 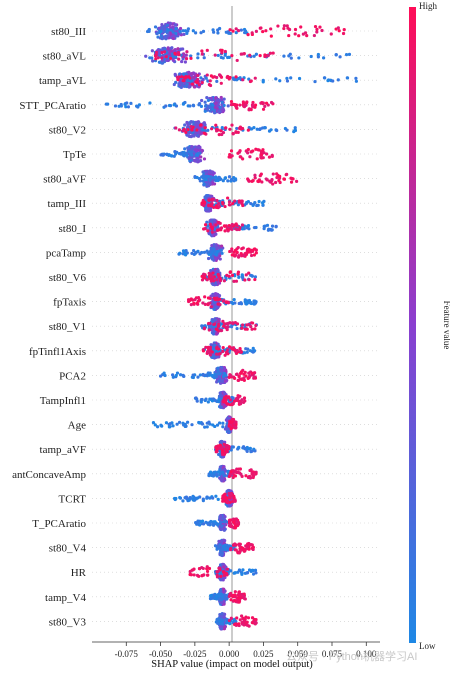 What do you see at coordinates (72, 376) in the screenshot?
I see `feature-label: PCA2` at bounding box center [72, 376].